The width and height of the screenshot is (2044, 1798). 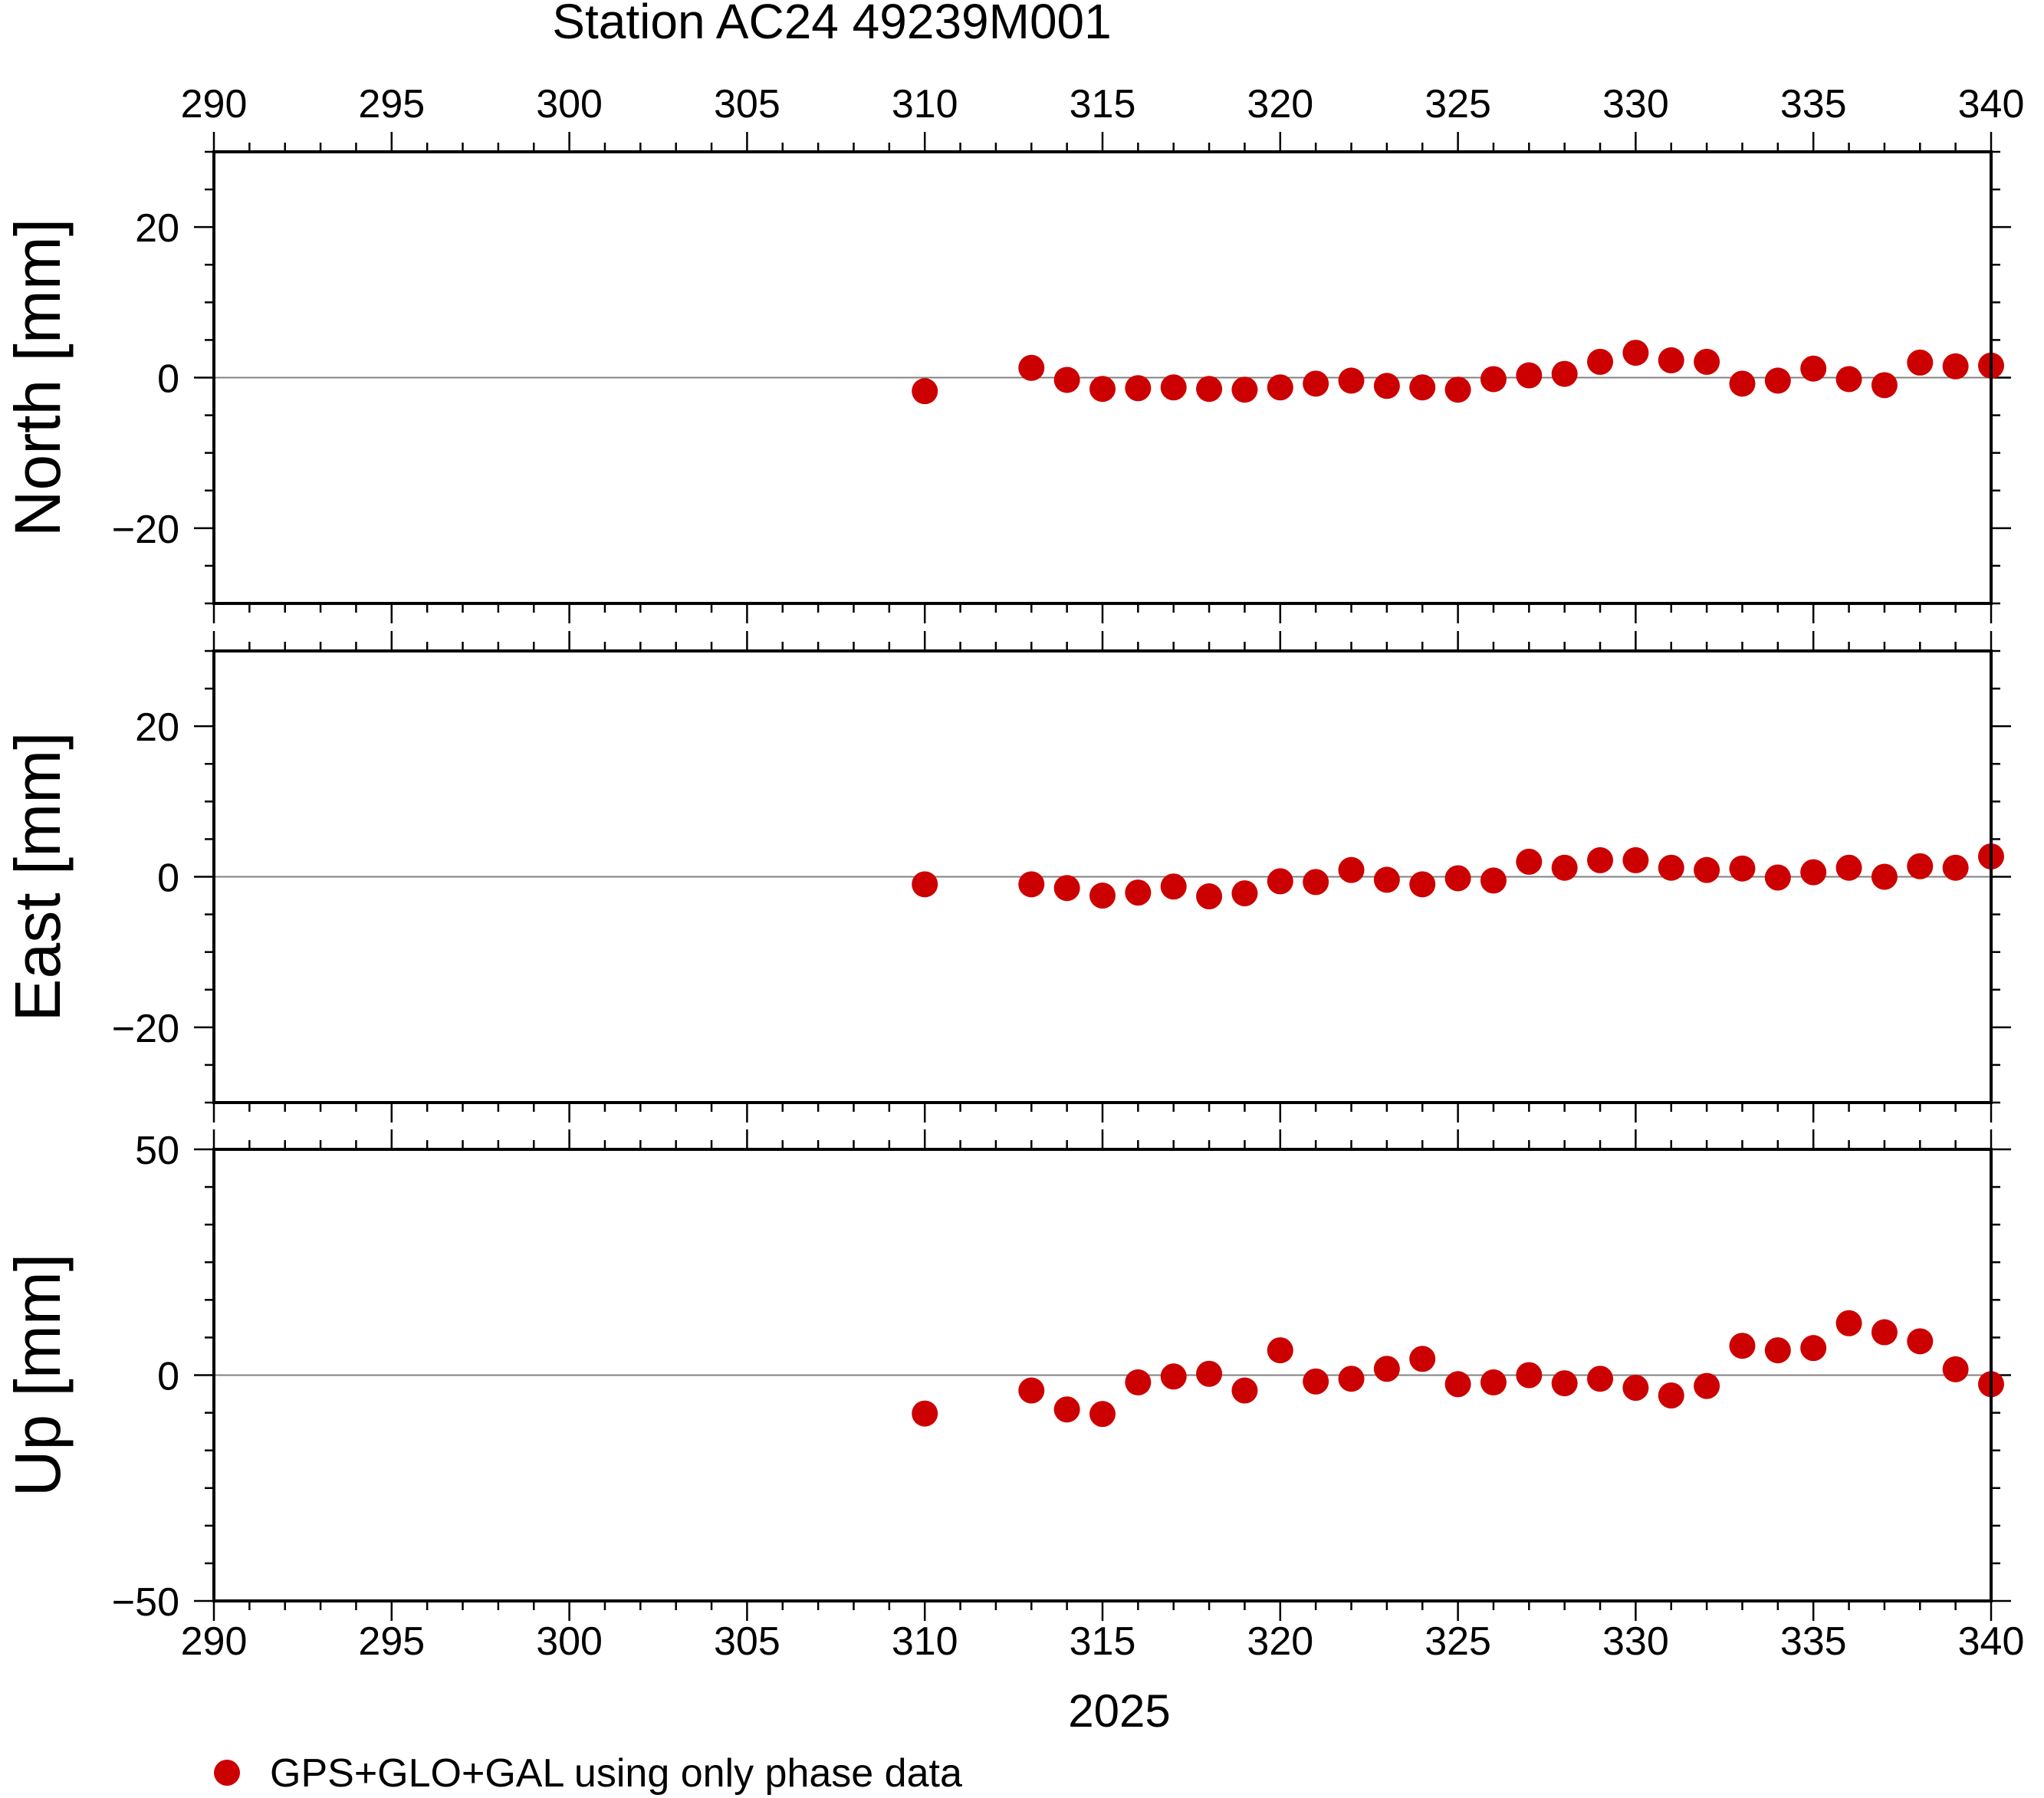 What do you see at coordinates (157, 1151) in the screenshot?
I see `y-tick-label: 50` at bounding box center [157, 1151].